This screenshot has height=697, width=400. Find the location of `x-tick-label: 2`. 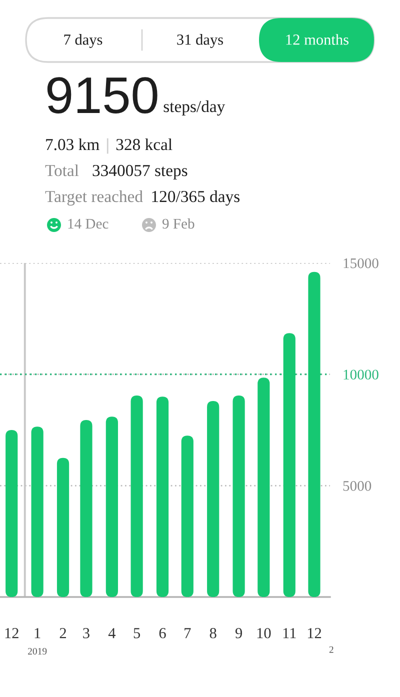

x-tick-label: 2 is located at coordinates (63, 633).